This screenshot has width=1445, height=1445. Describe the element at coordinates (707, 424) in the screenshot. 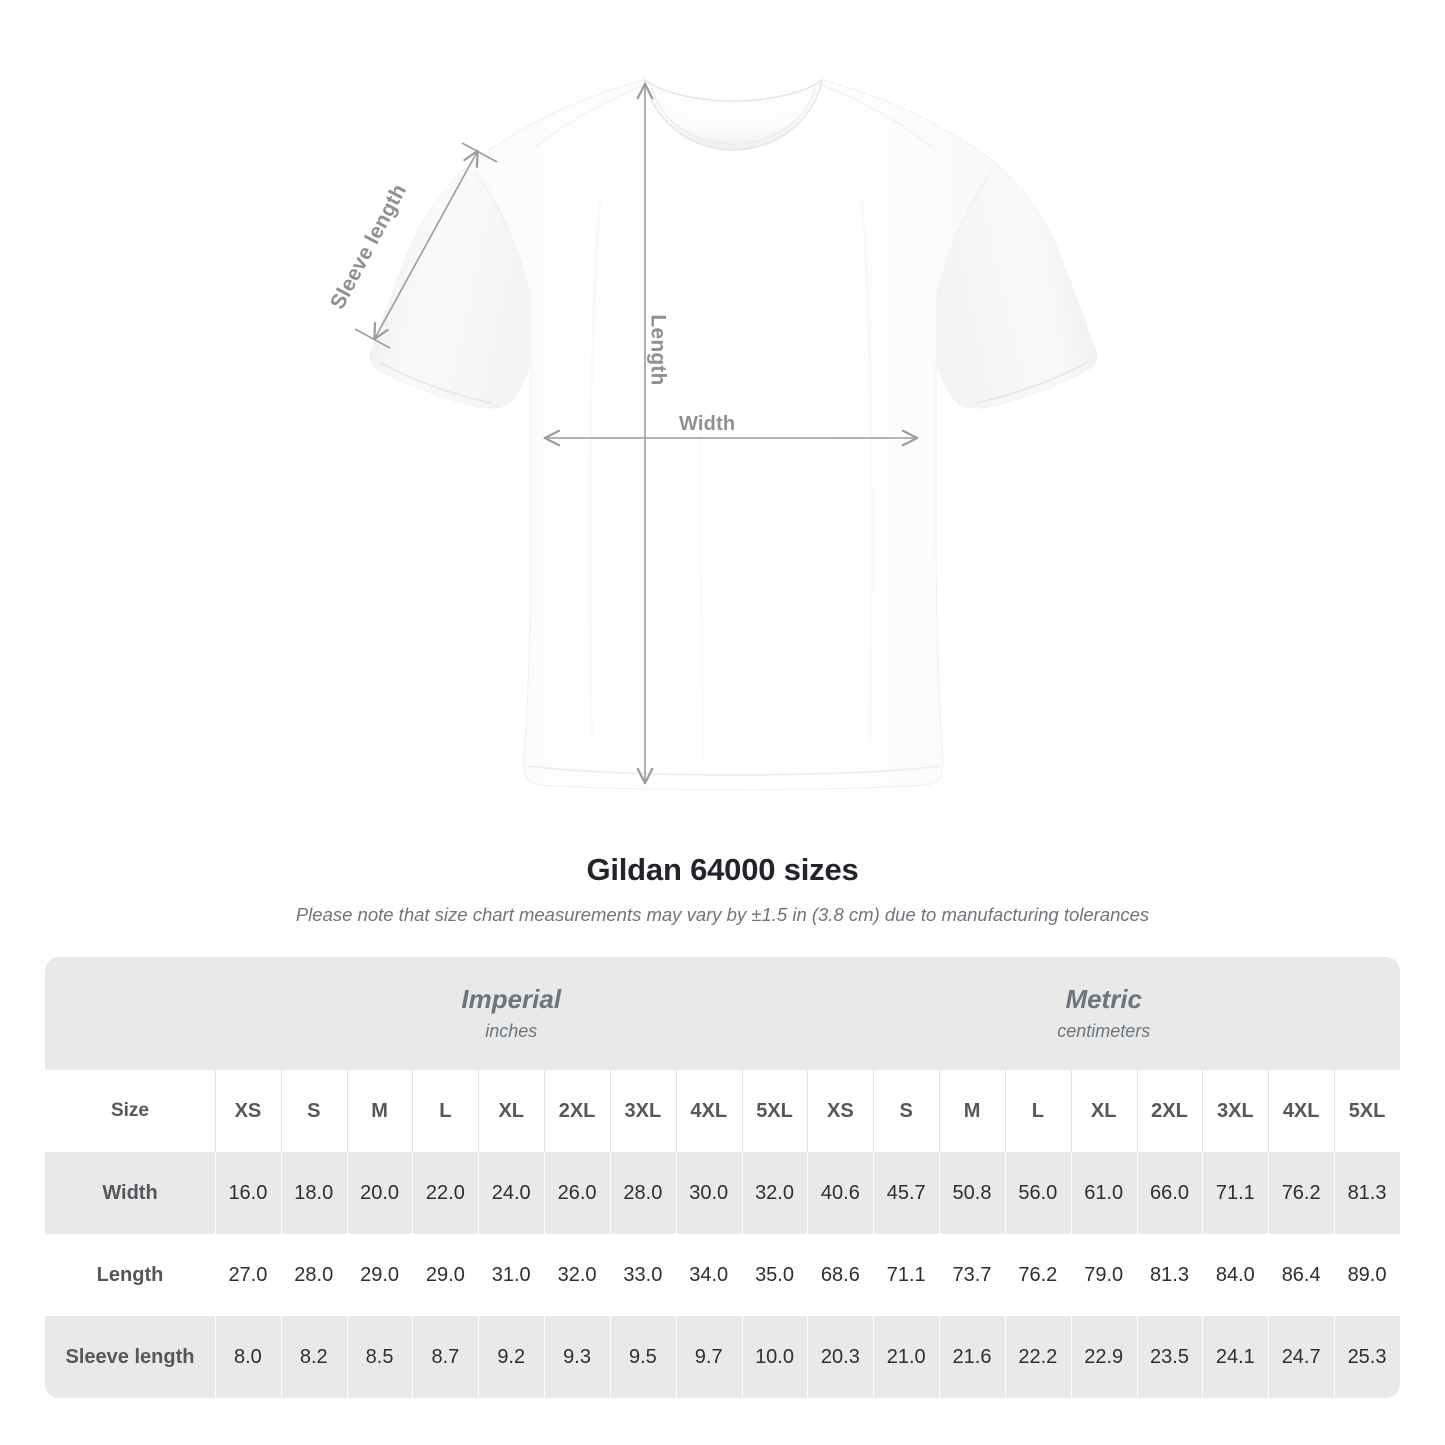

I see `width-label: Width` at that location.